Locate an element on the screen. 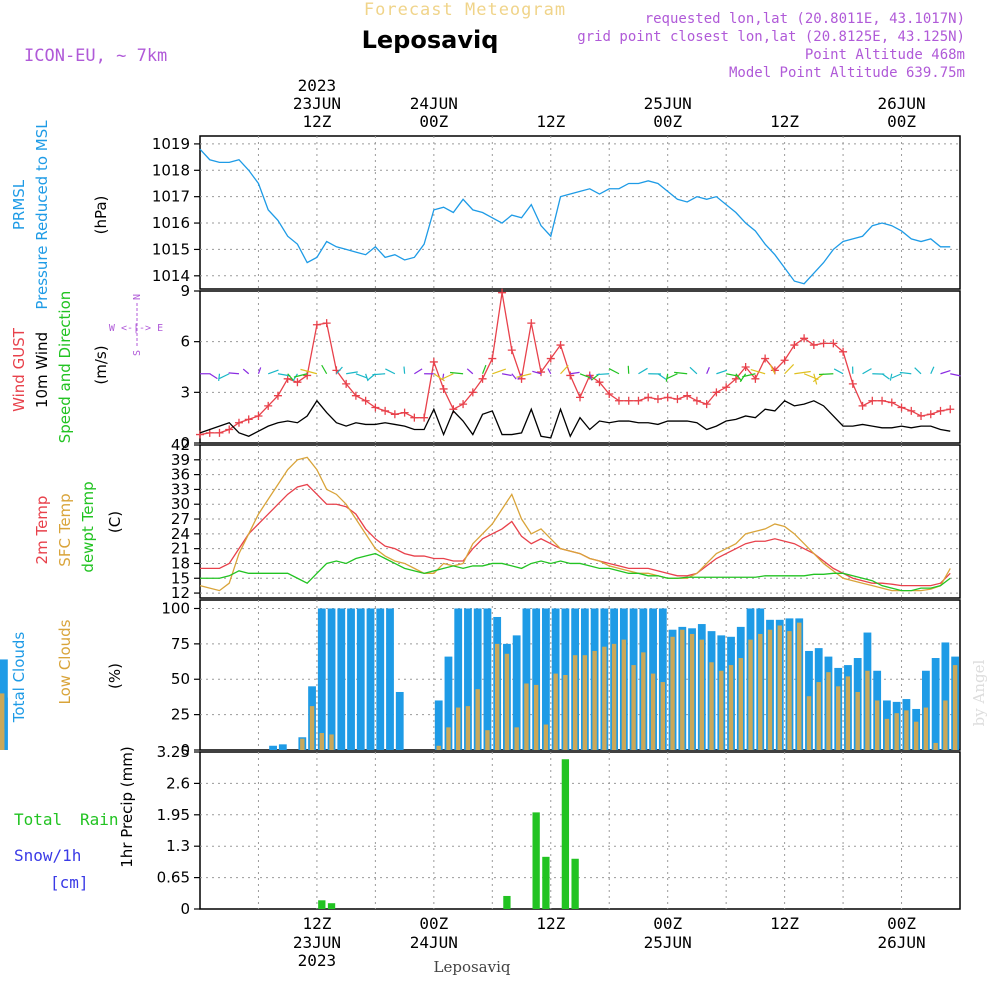 The image size is (1000, 1000). y-tick-label: 15 is located at coordinates (180, 578).